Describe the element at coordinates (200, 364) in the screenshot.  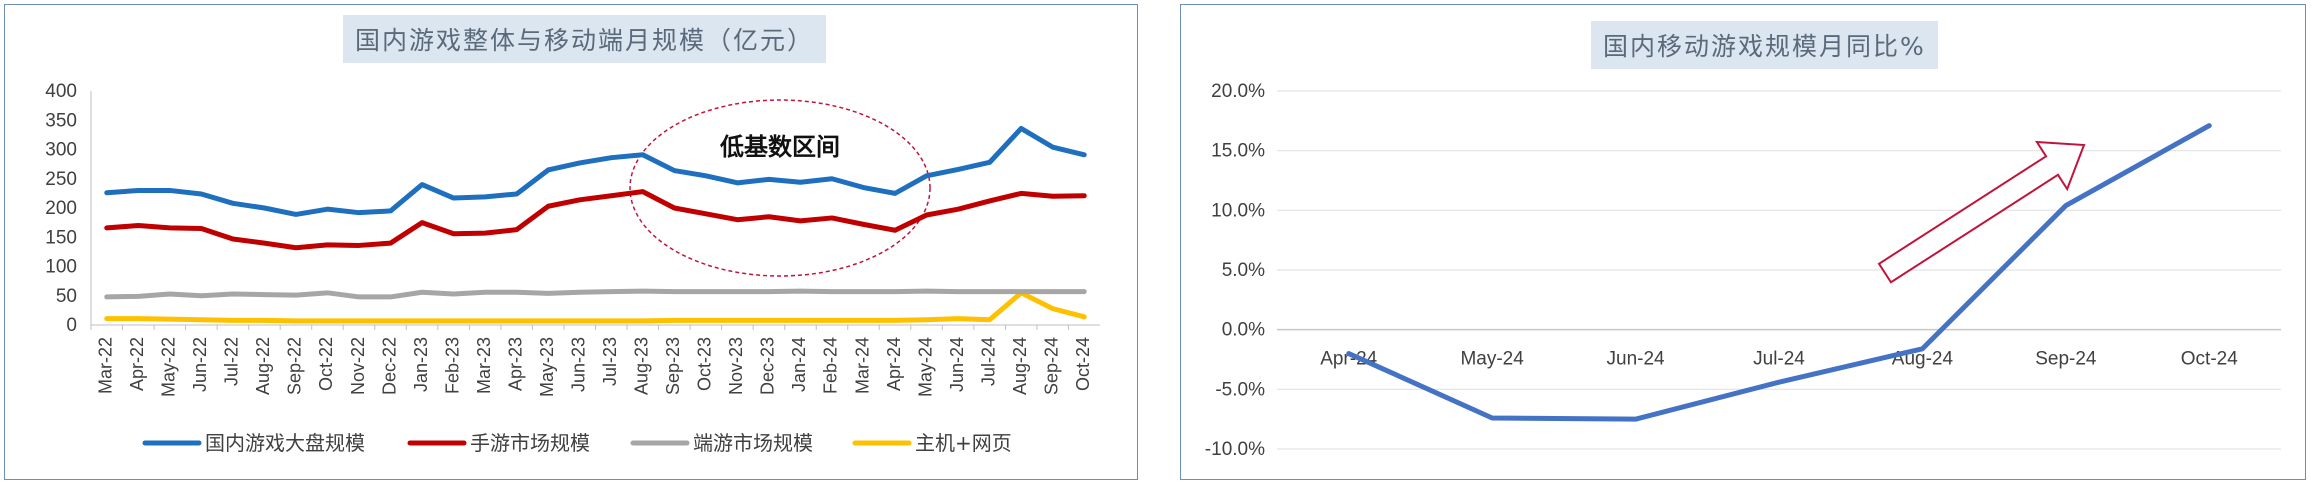
I see `x-tick-label: Jun-22` at that location.